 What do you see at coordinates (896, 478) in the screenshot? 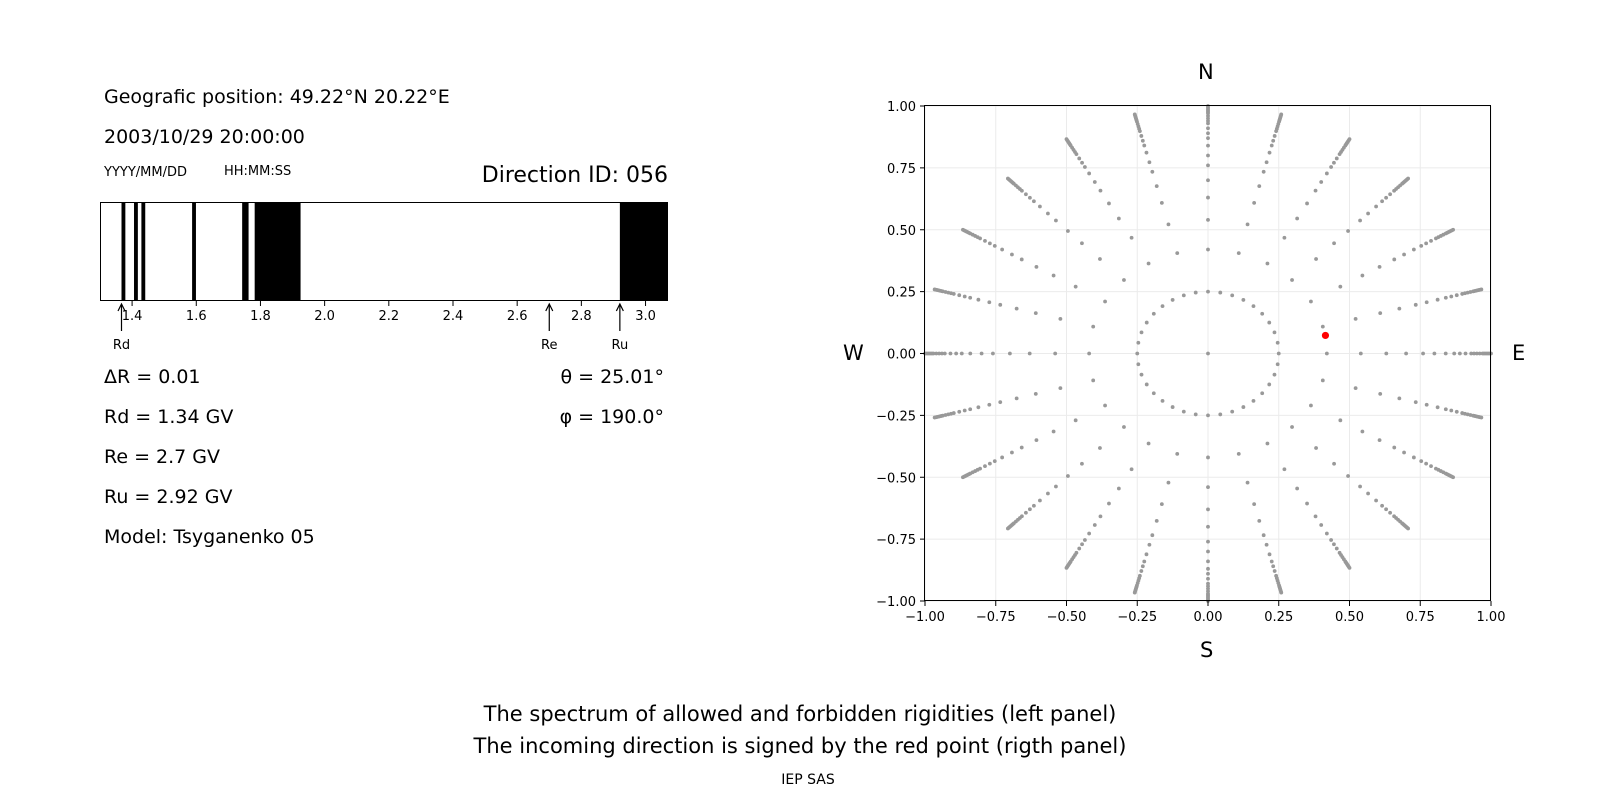
I see `sky-y-tick-label: −0.50` at bounding box center [896, 478].